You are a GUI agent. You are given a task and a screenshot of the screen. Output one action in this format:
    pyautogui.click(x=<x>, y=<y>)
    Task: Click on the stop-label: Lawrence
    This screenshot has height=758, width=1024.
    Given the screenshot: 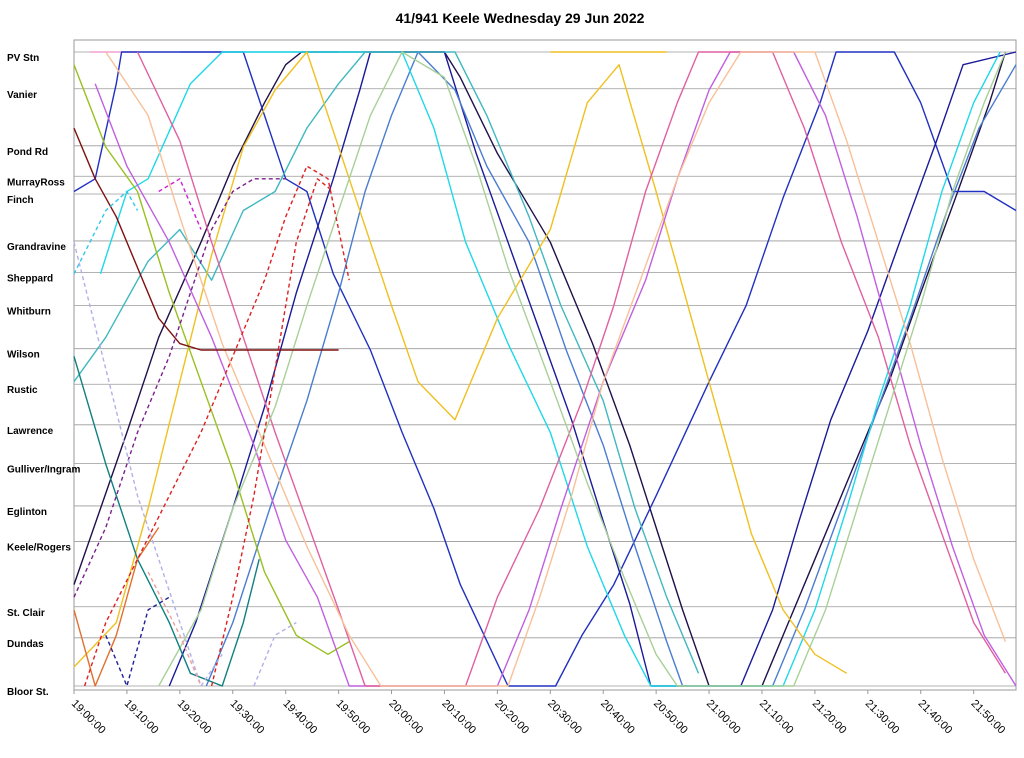 What is the action you would take?
    pyautogui.click(x=30, y=431)
    